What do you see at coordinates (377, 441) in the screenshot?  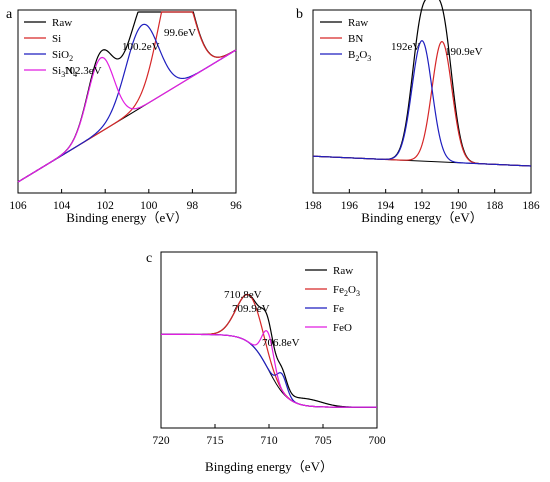 I see `x-tick-label: 700` at bounding box center [377, 441].